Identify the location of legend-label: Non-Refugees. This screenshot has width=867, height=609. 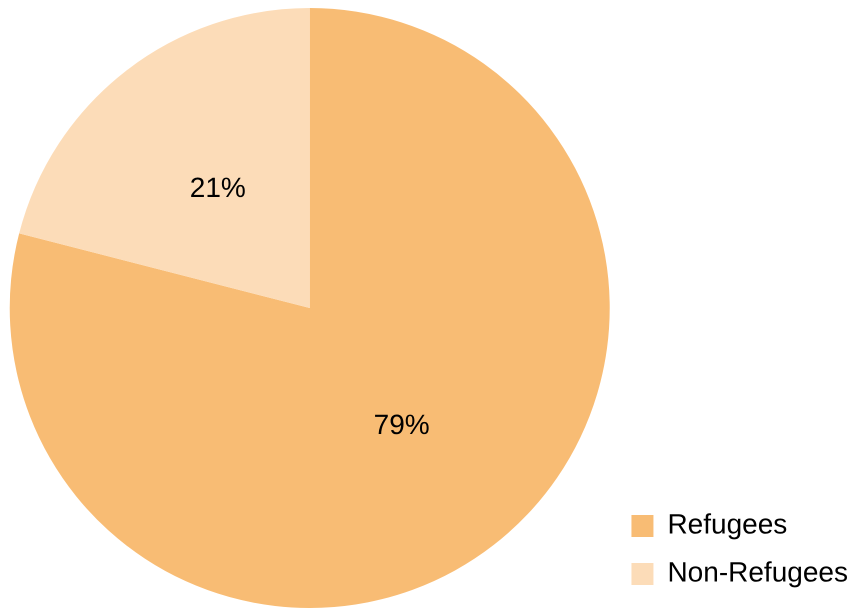
(757, 572).